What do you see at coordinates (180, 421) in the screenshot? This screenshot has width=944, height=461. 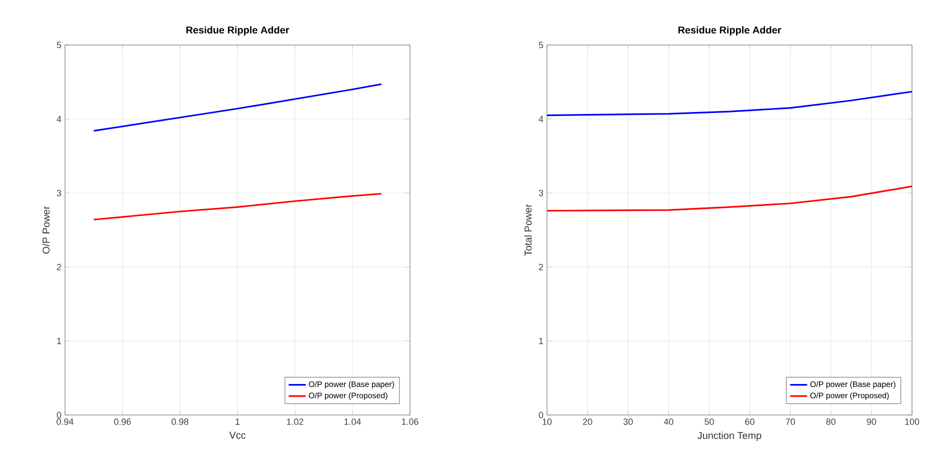 I see `x-tick-label: 0.98` at bounding box center [180, 421].